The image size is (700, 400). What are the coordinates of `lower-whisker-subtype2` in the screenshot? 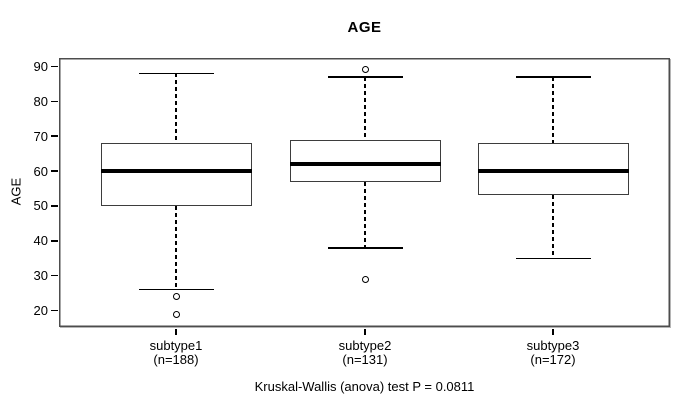 It's located at (365, 214).